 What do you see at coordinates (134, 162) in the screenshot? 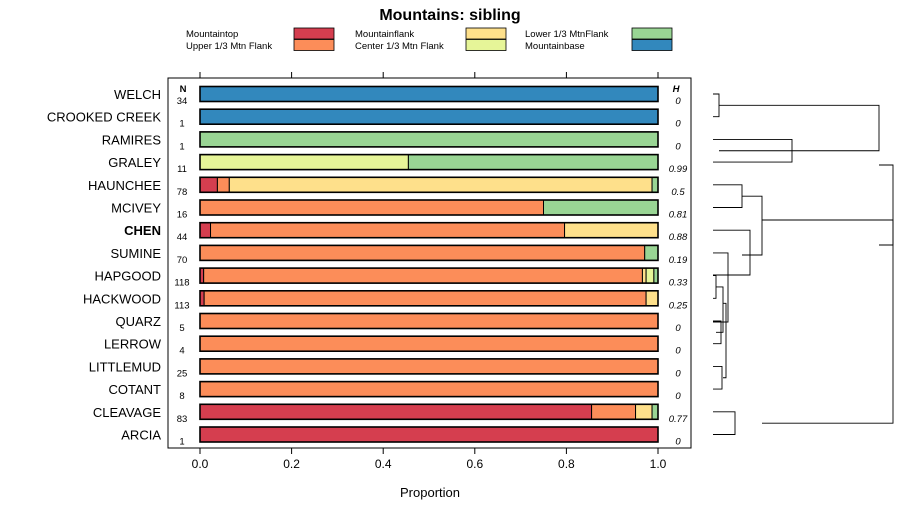
I see `row-label: GRALEY` at bounding box center [134, 162].